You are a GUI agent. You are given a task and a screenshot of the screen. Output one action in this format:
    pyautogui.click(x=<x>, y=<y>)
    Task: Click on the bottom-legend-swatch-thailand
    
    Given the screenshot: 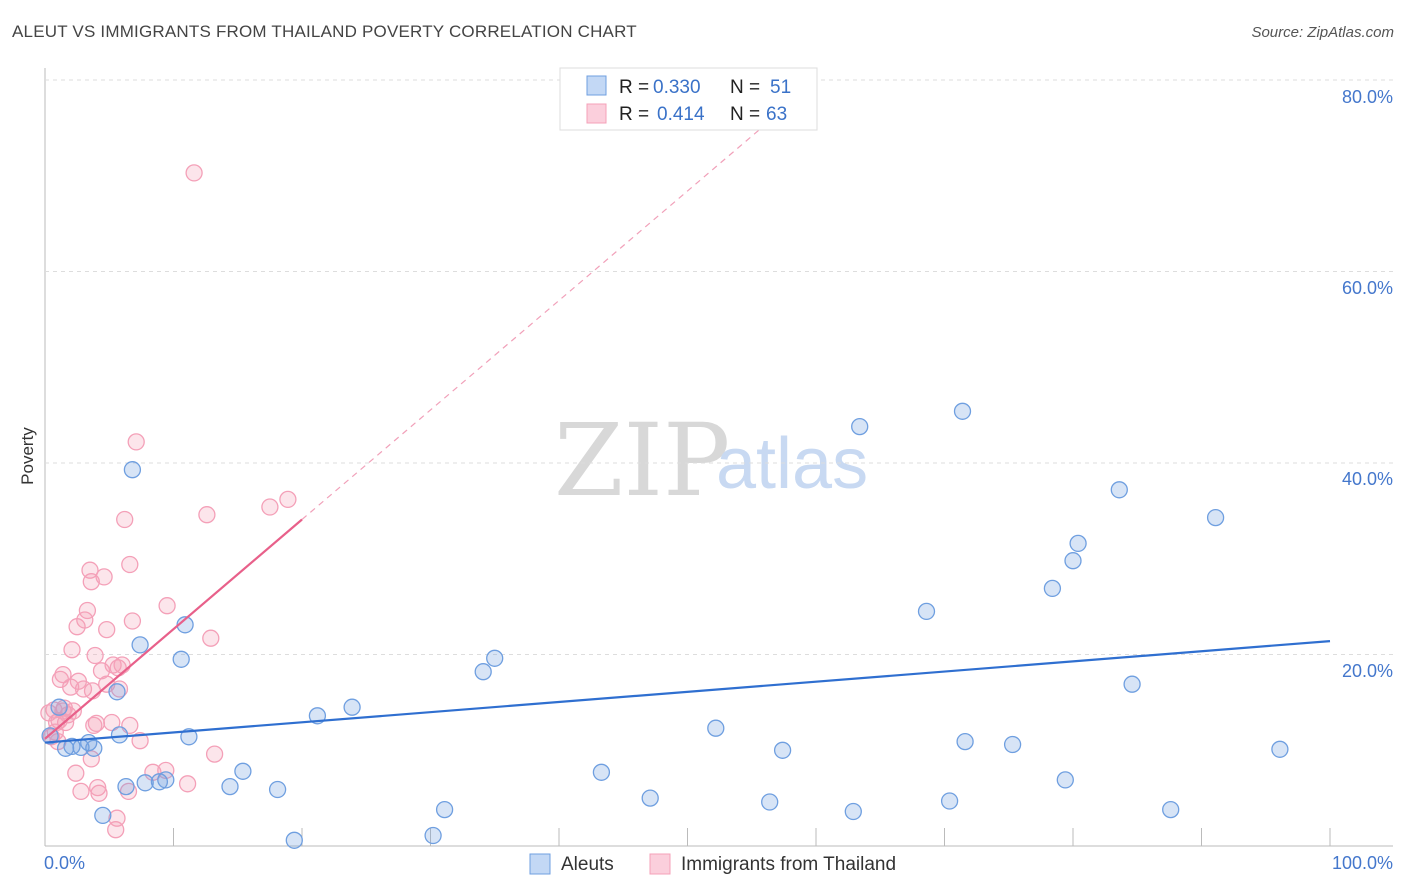 What is the action you would take?
    pyautogui.click(x=660, y=864)
    